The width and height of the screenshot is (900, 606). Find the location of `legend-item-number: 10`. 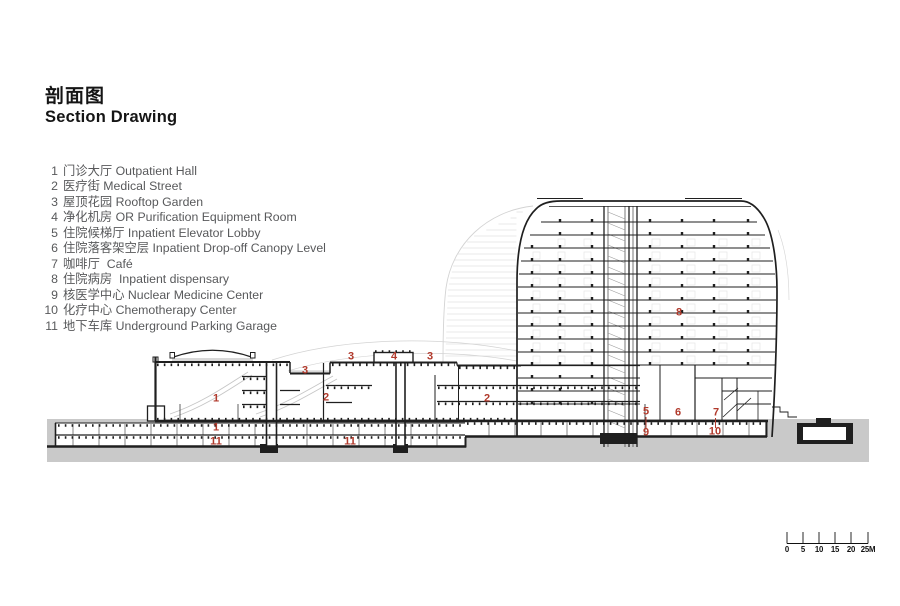

legend-item-number: 10 is located at coordinates (51, 310).